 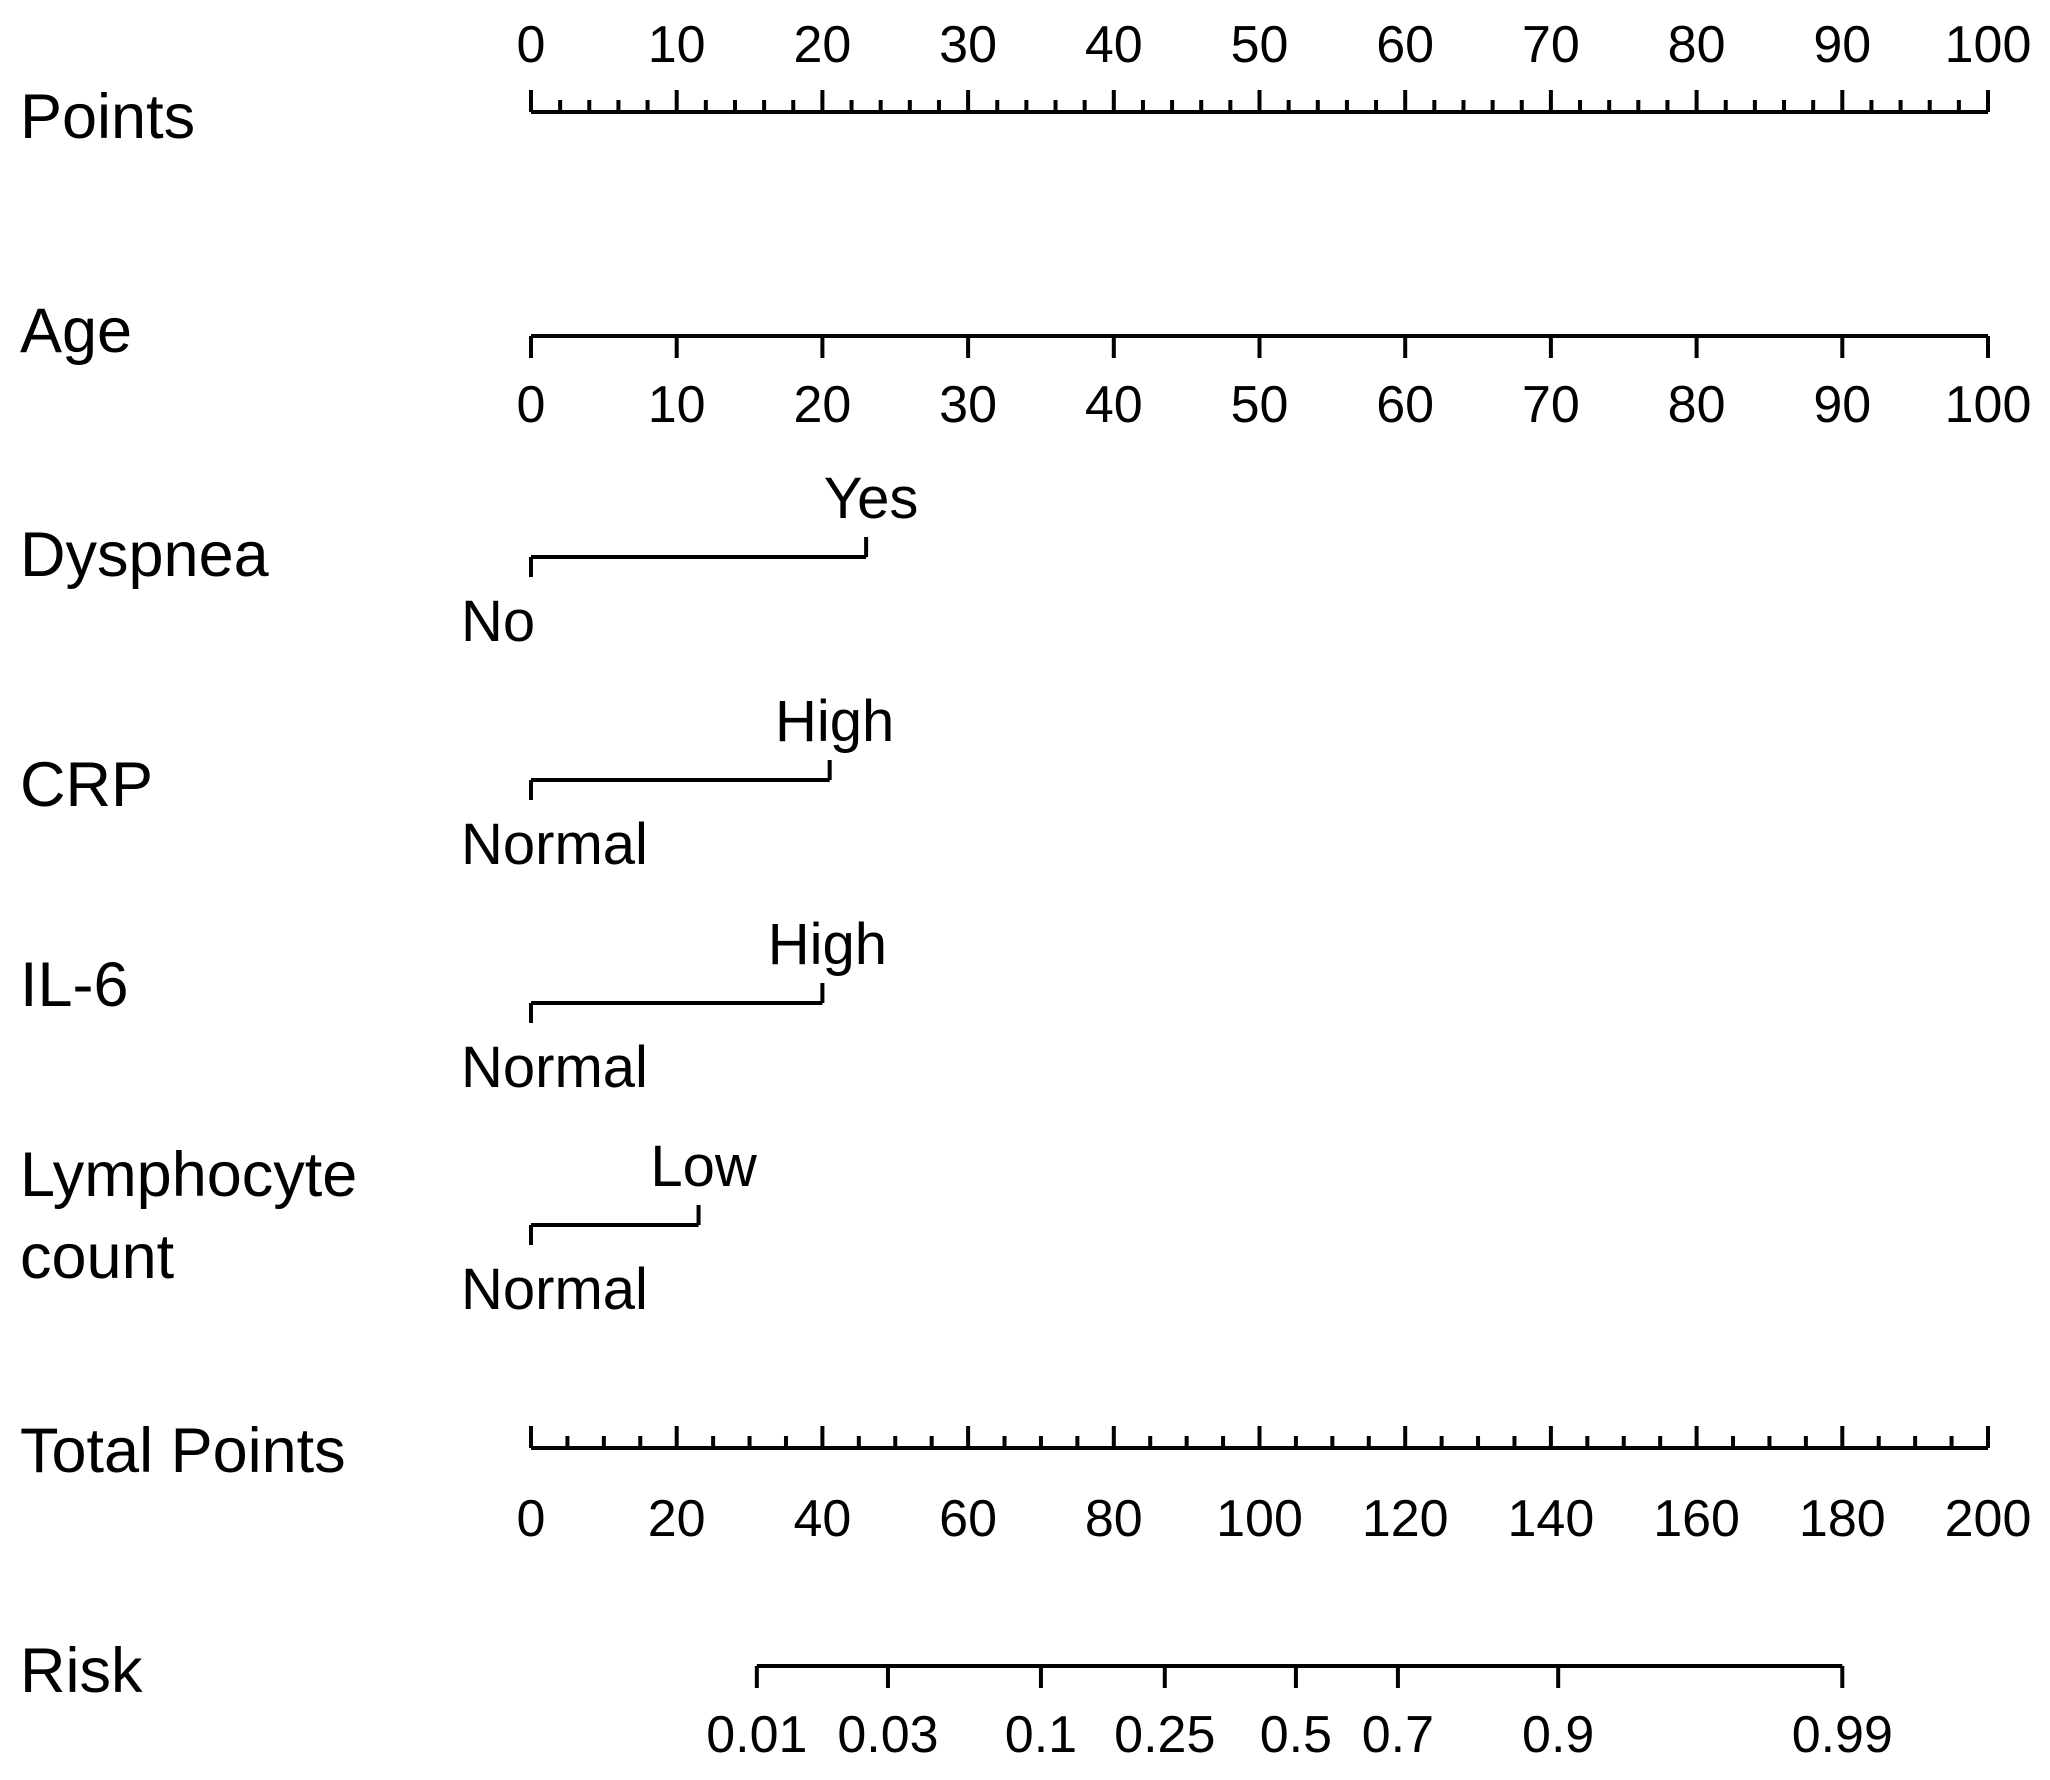 I want to click on points-tick-label: 40, so click(x=1114, y=45).